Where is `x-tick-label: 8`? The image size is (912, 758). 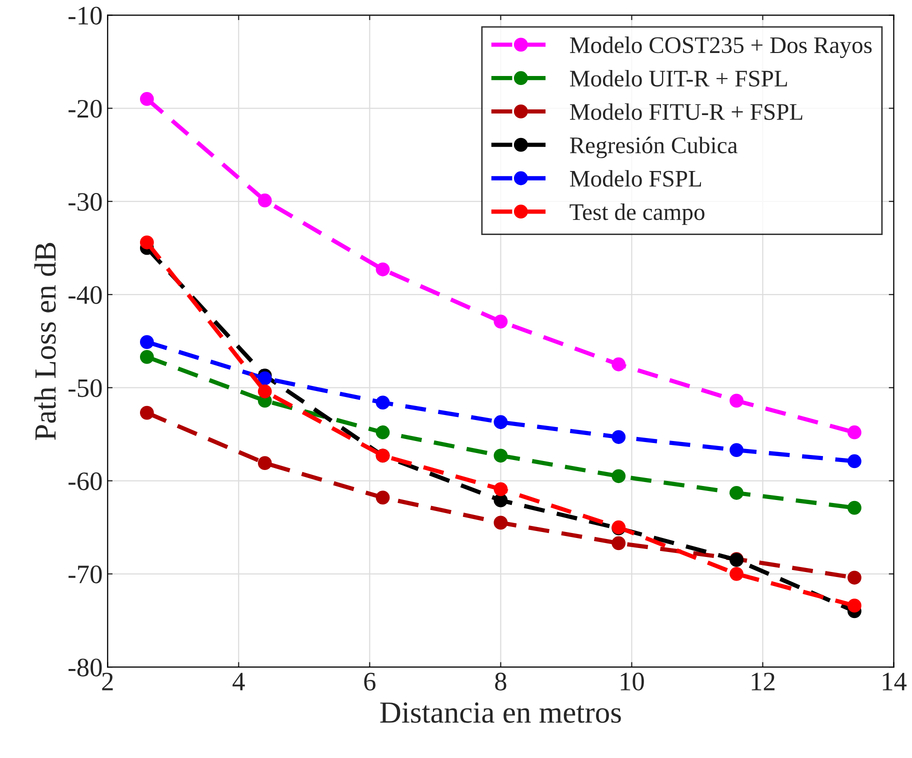
x-tick-label: 8 is located at coordinates (500, 681).